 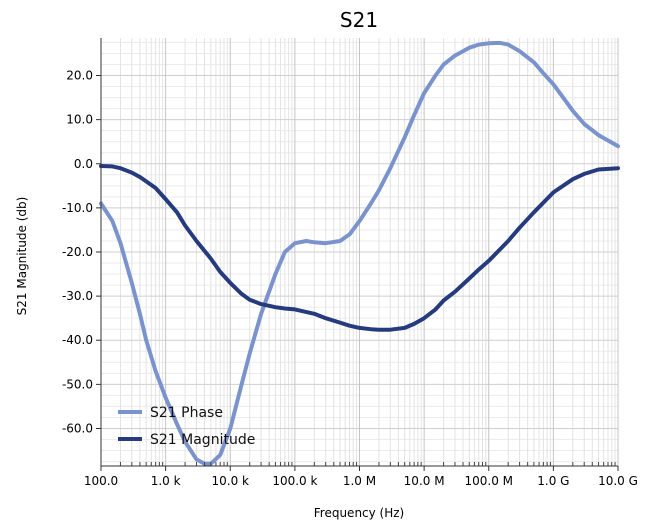 What do you see at coordinates (22, 256) in the screenshot?
I see `y-axis-title: S21 Magnitude (db)` at bounding box center [22, 256].